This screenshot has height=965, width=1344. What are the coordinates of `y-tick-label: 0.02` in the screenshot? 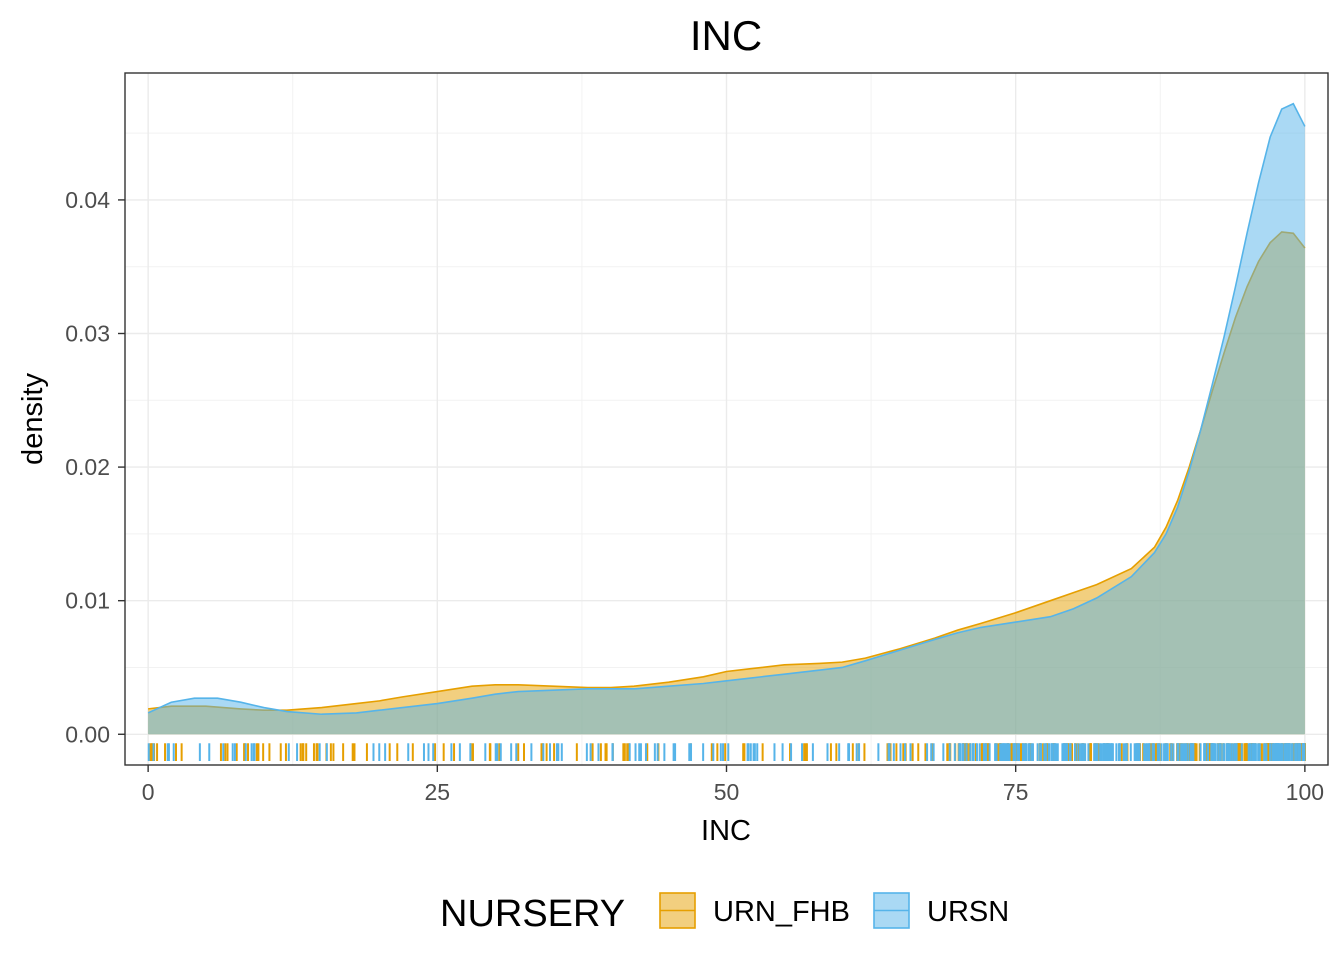 It's located at (87, 467).